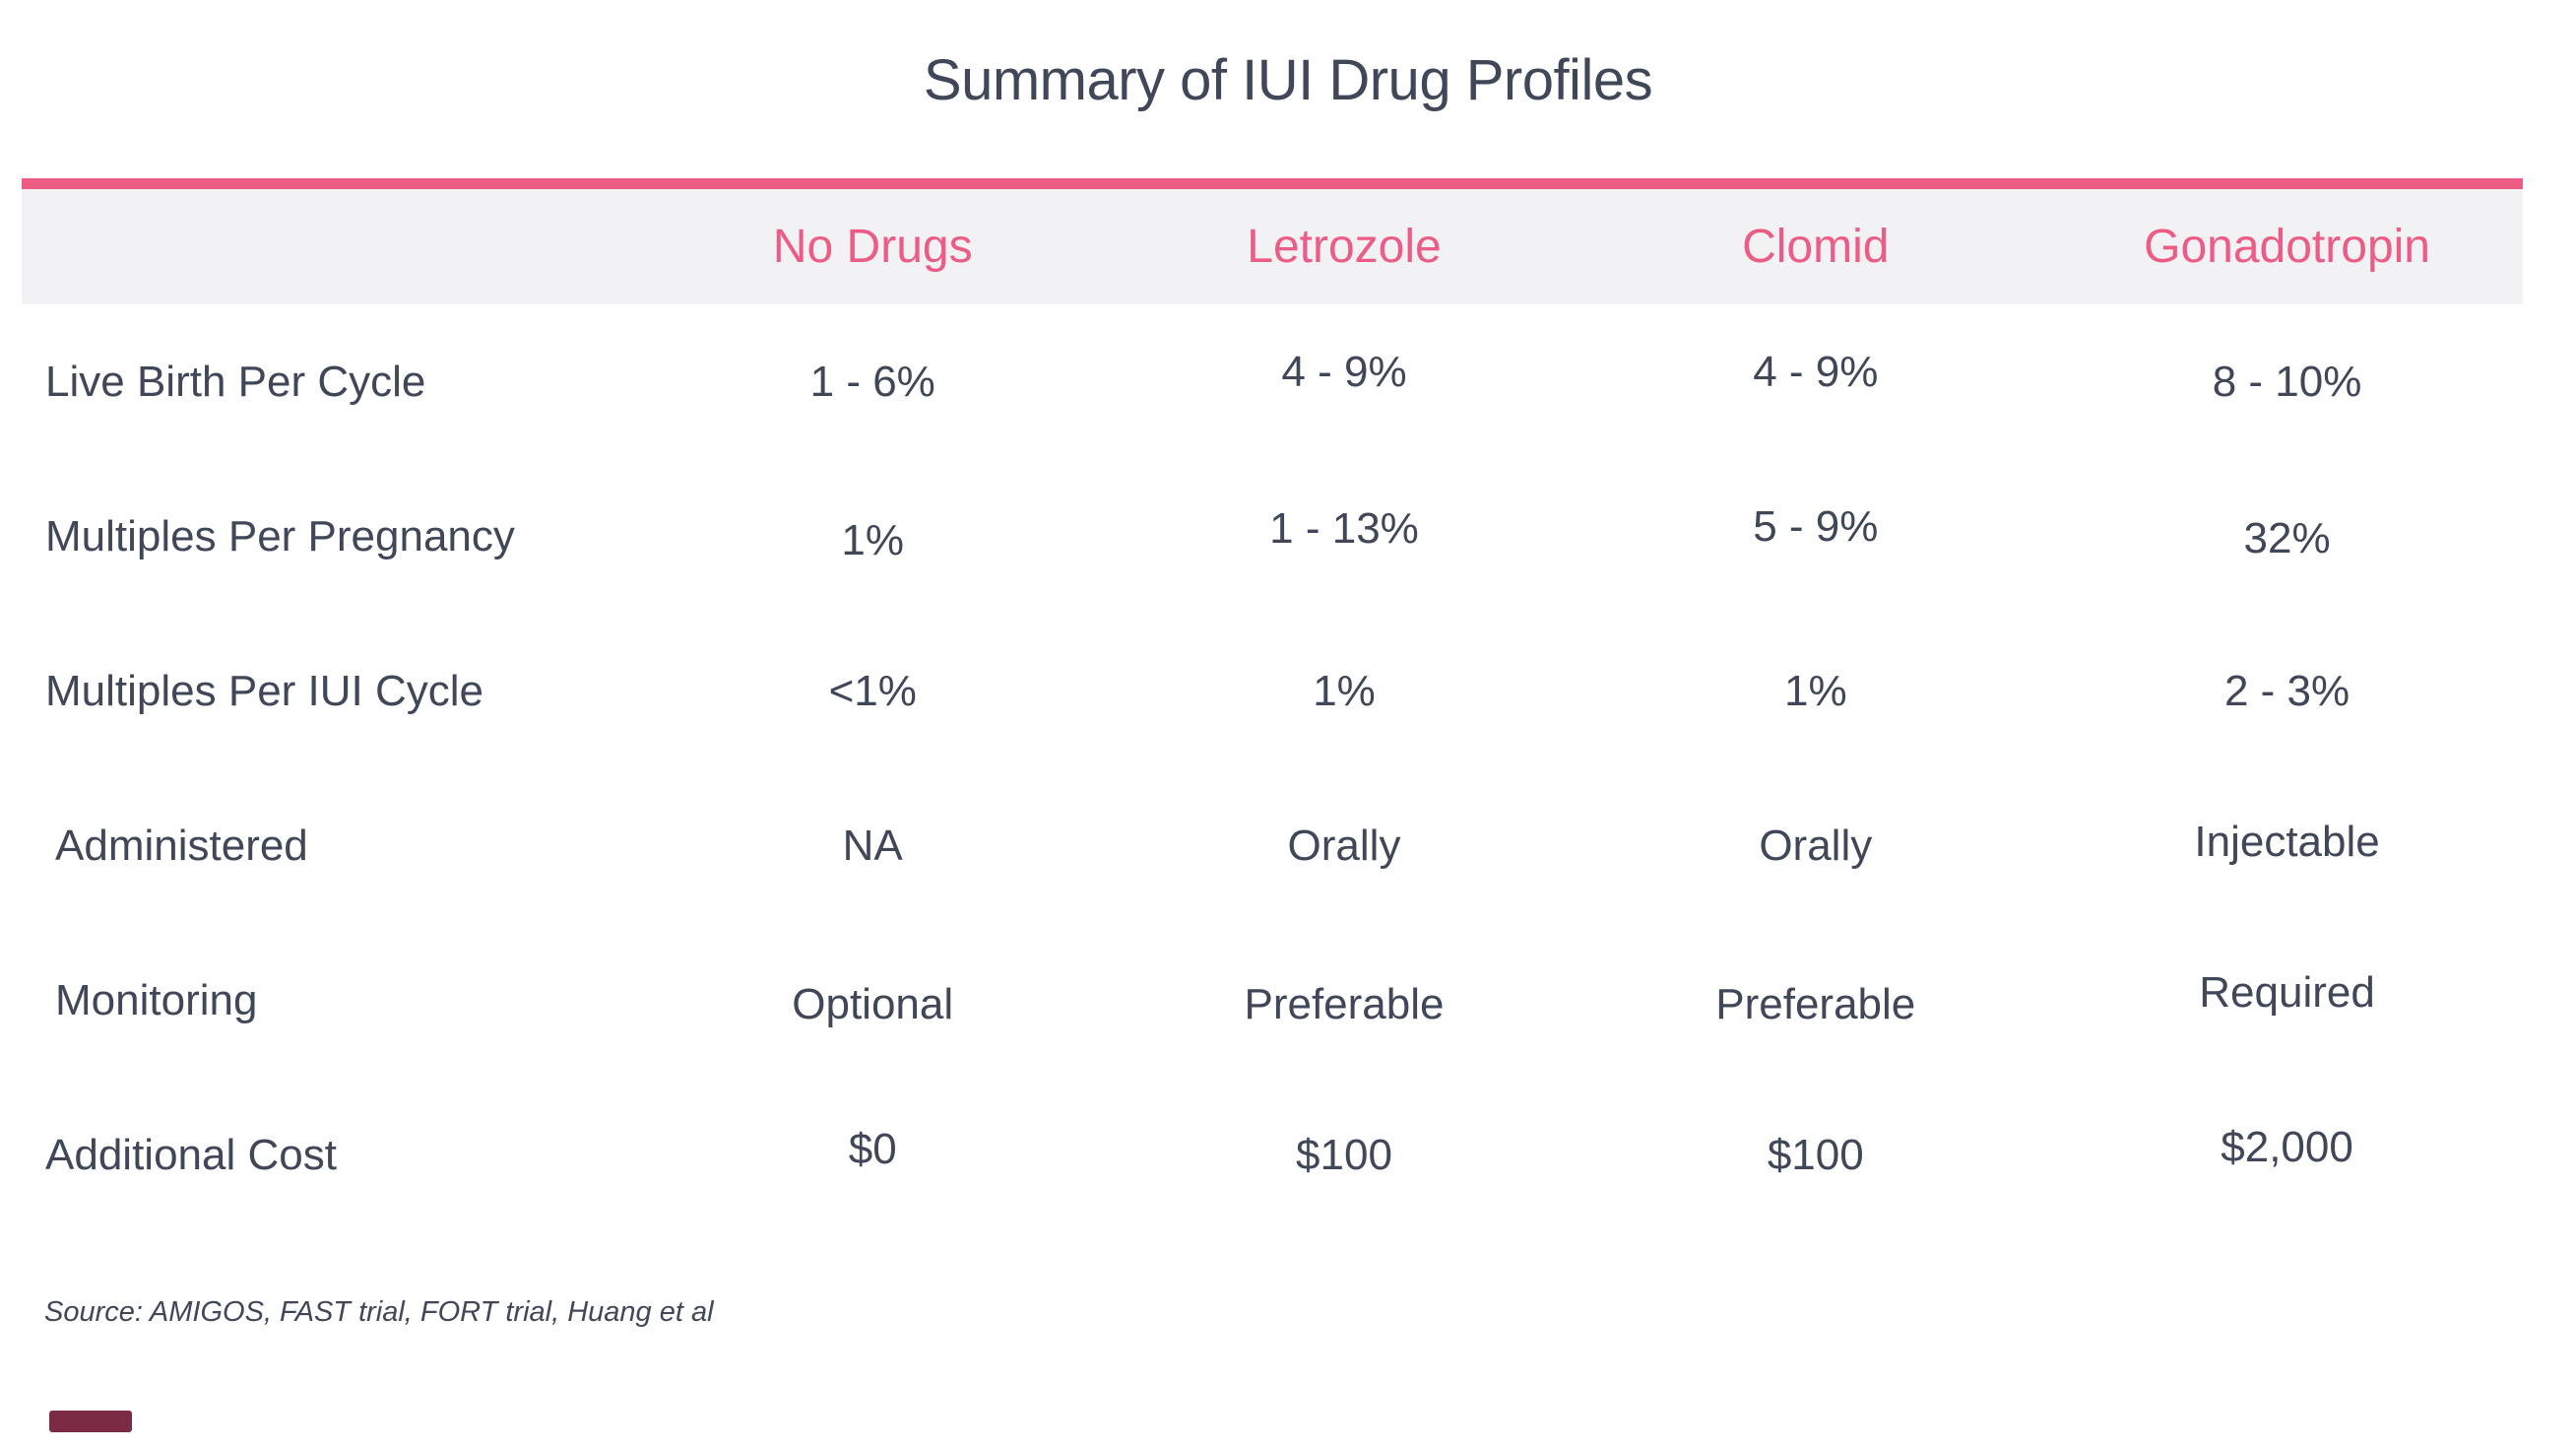  What do you see at coordinates (872, 381) in the screenshot?
I see `value-live-birth-per-cycle-no-drugs: 1 - 6%` at bounding box center [872, 381].